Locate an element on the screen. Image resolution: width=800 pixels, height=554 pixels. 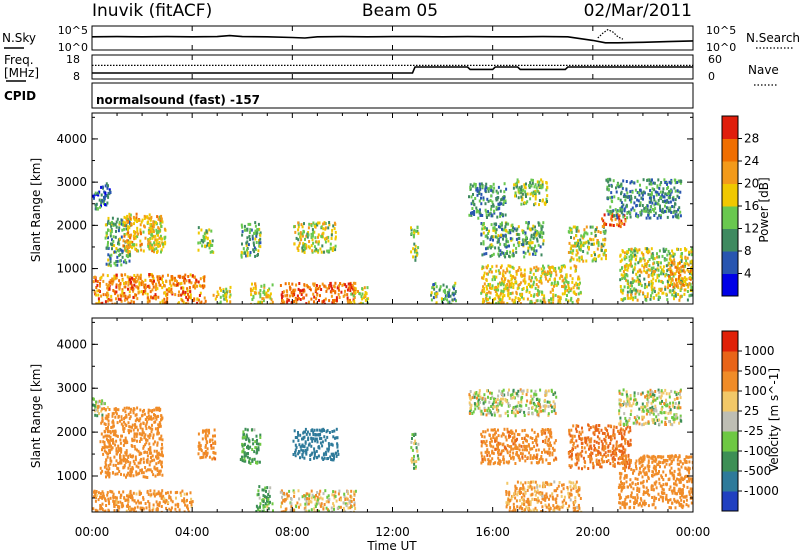
velocity-ytick-1: 3000 is located at coordinates (71, 388).